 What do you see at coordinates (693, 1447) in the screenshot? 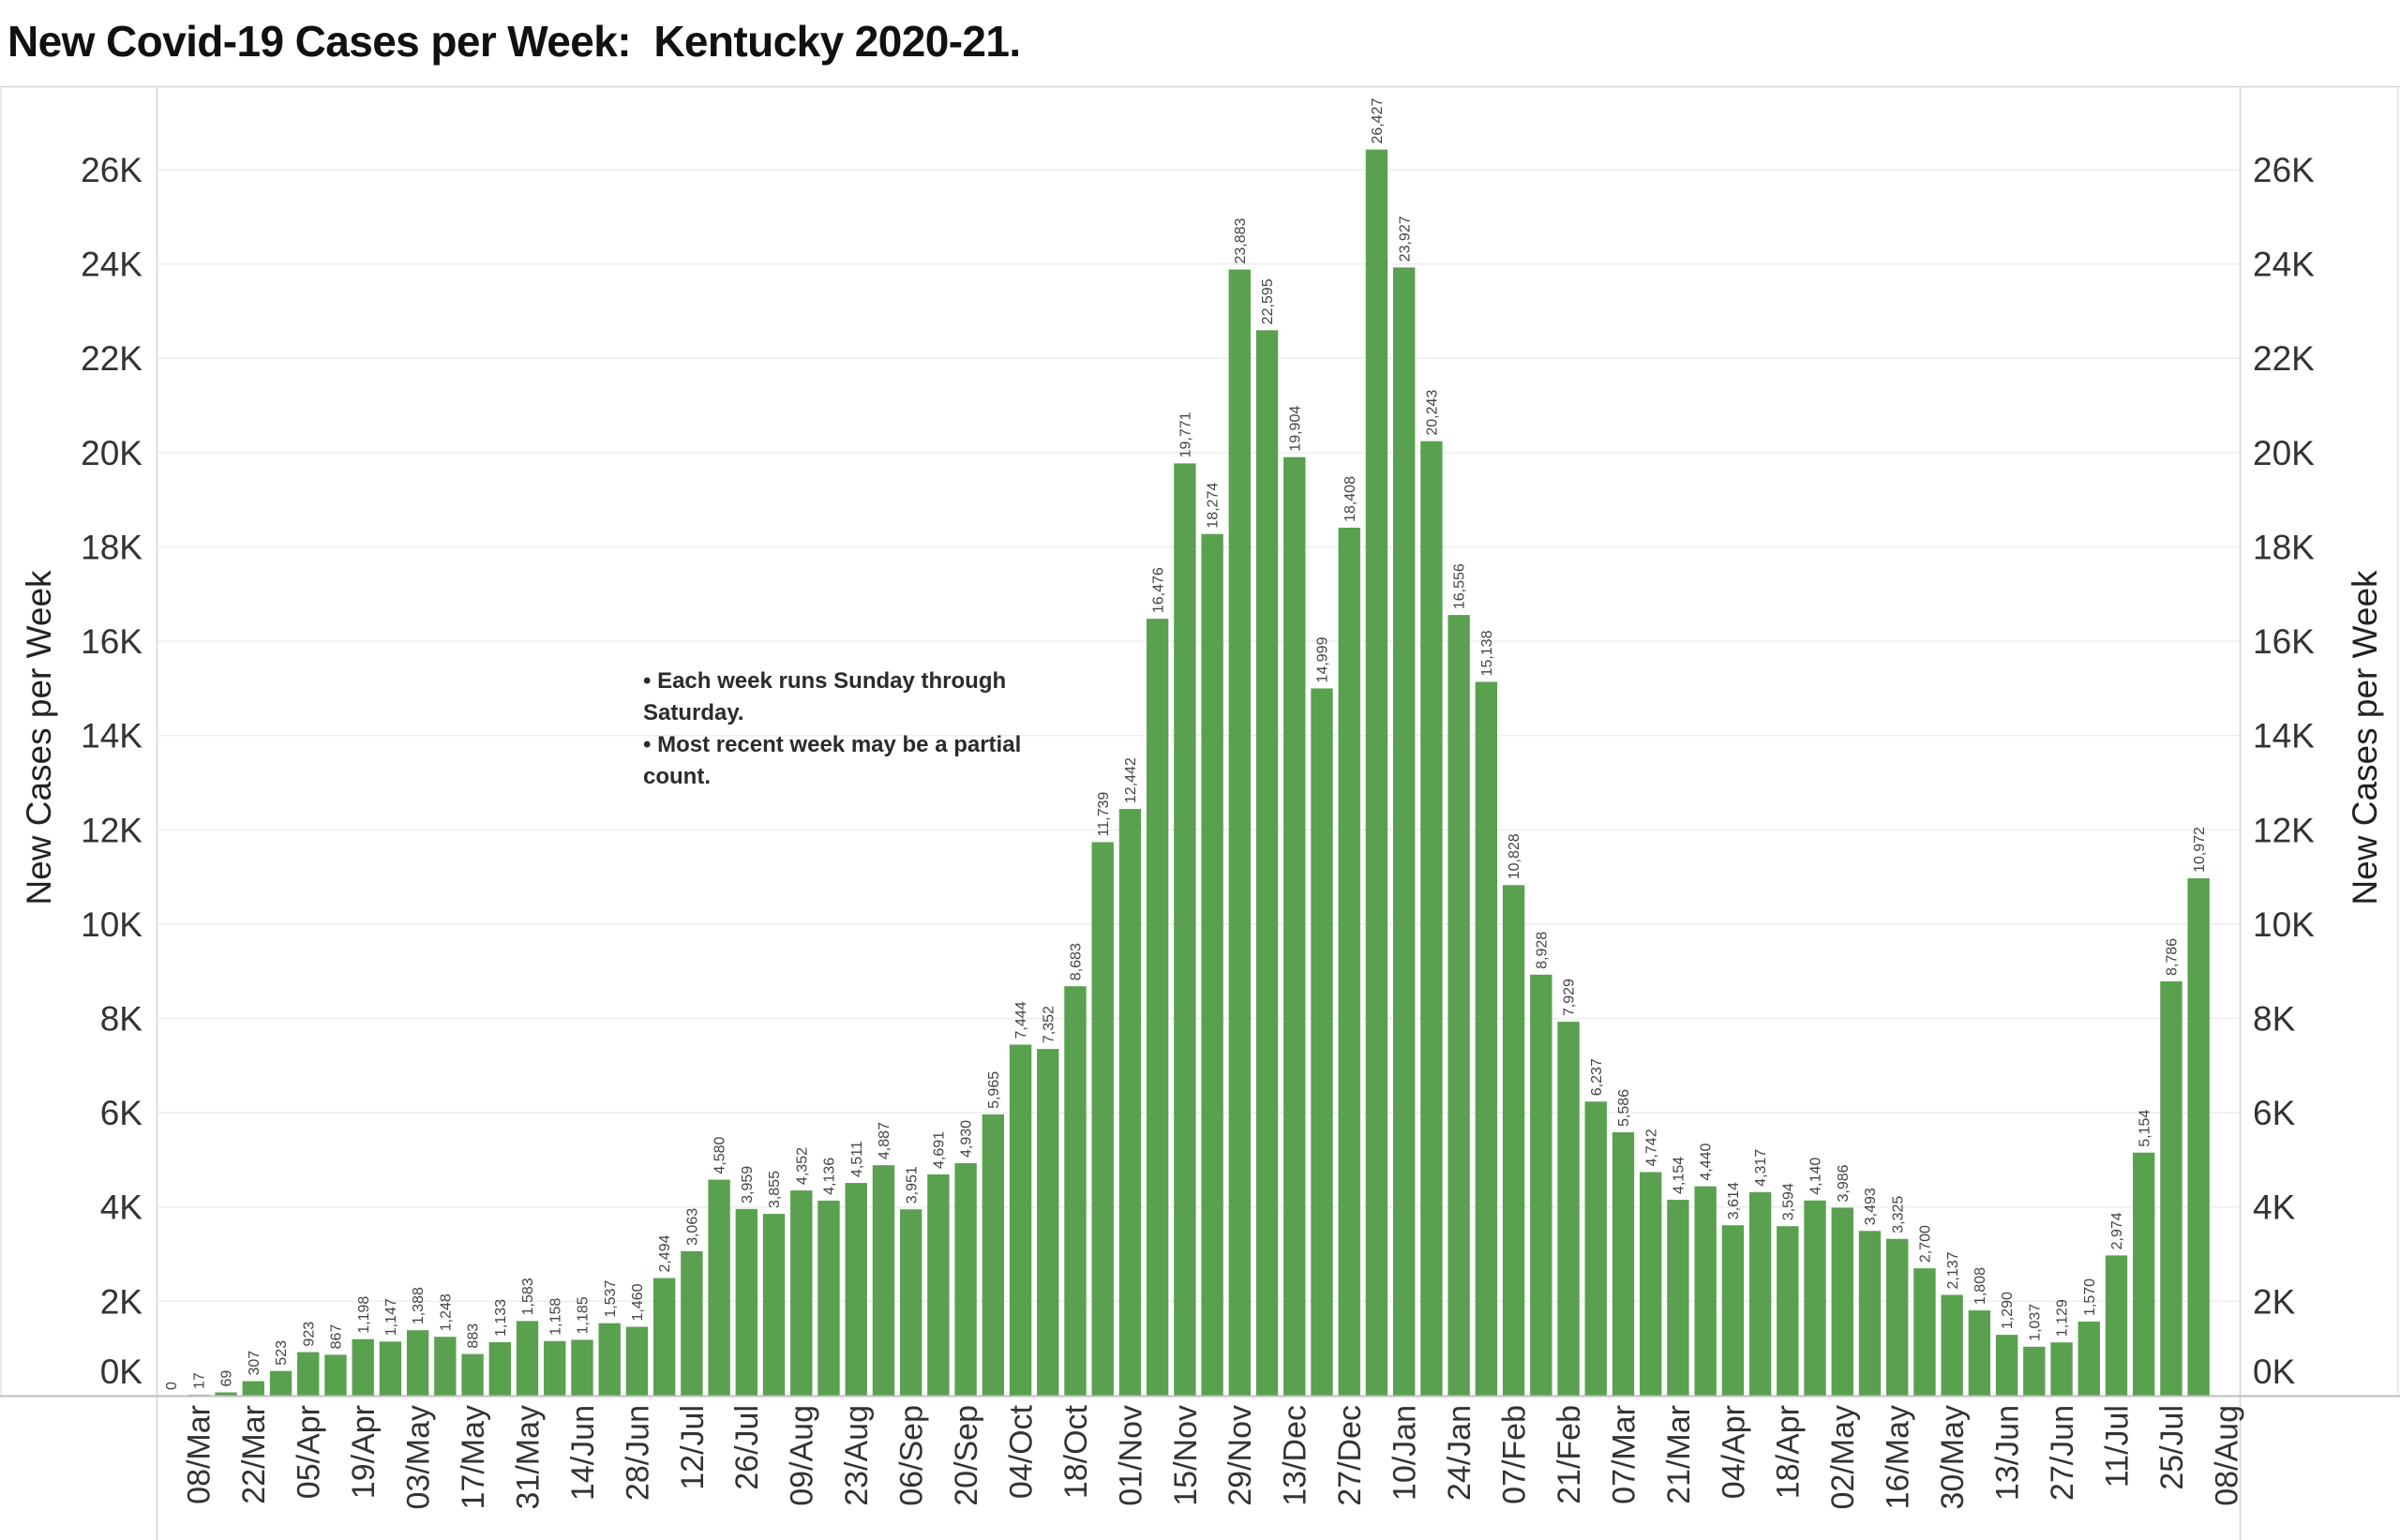
I see `x-tick-label: 12/Jul` at bounding box center [693, 1447].